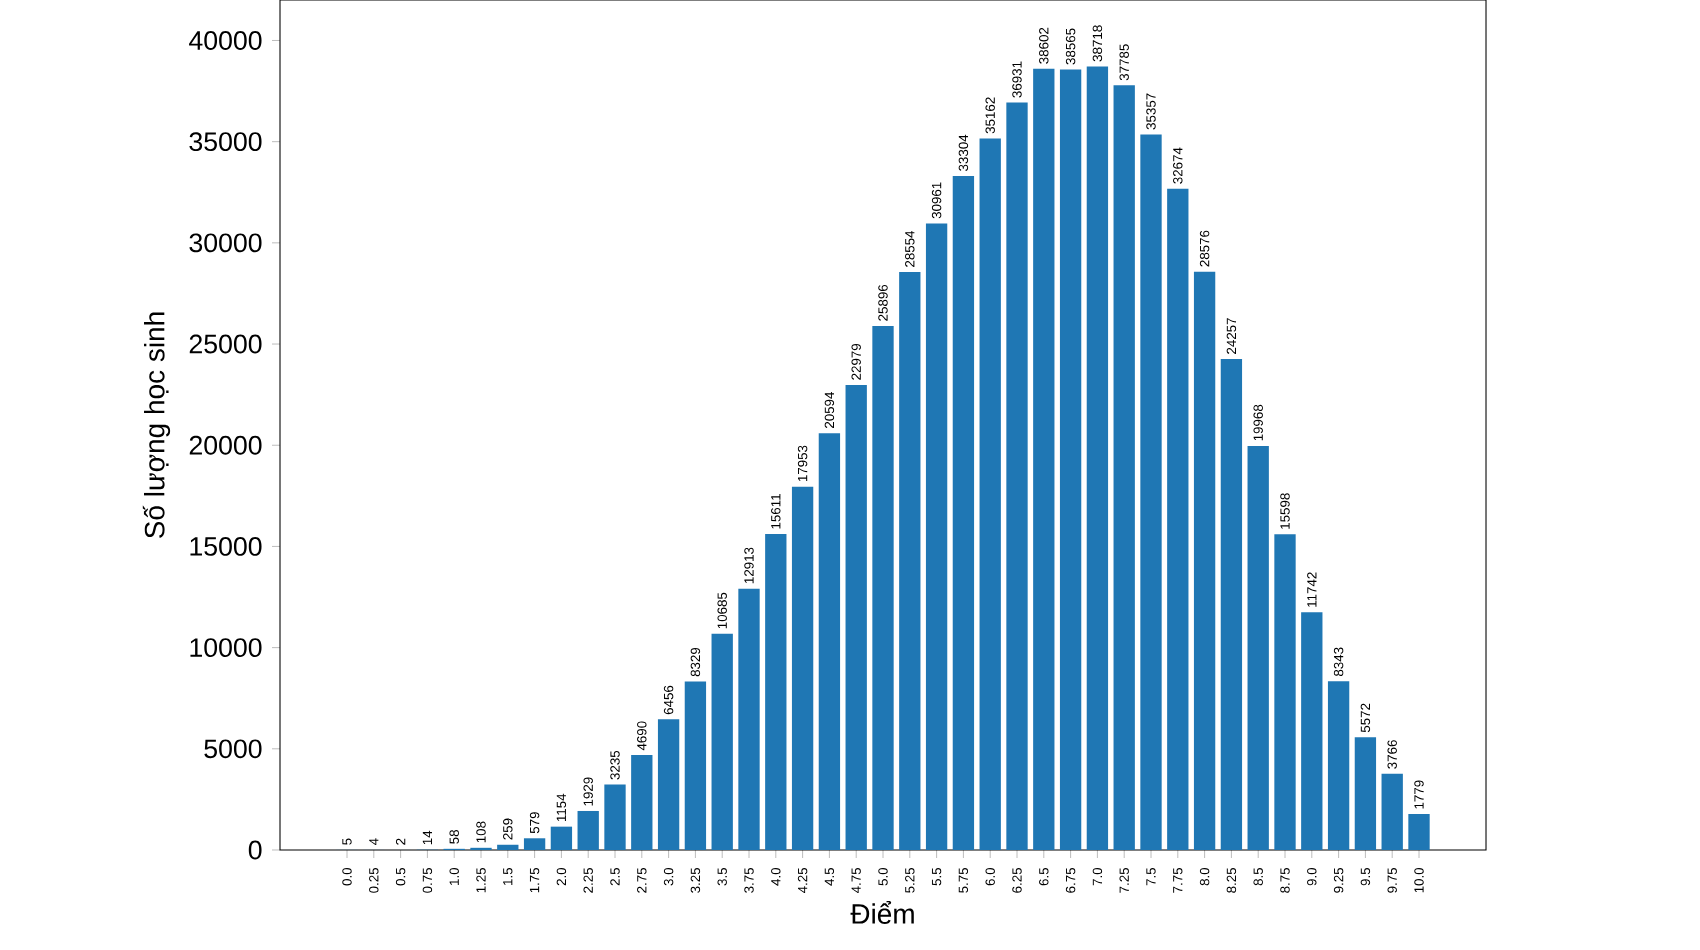  I want to click on y-tick-label: 25000, so click(225, 344).